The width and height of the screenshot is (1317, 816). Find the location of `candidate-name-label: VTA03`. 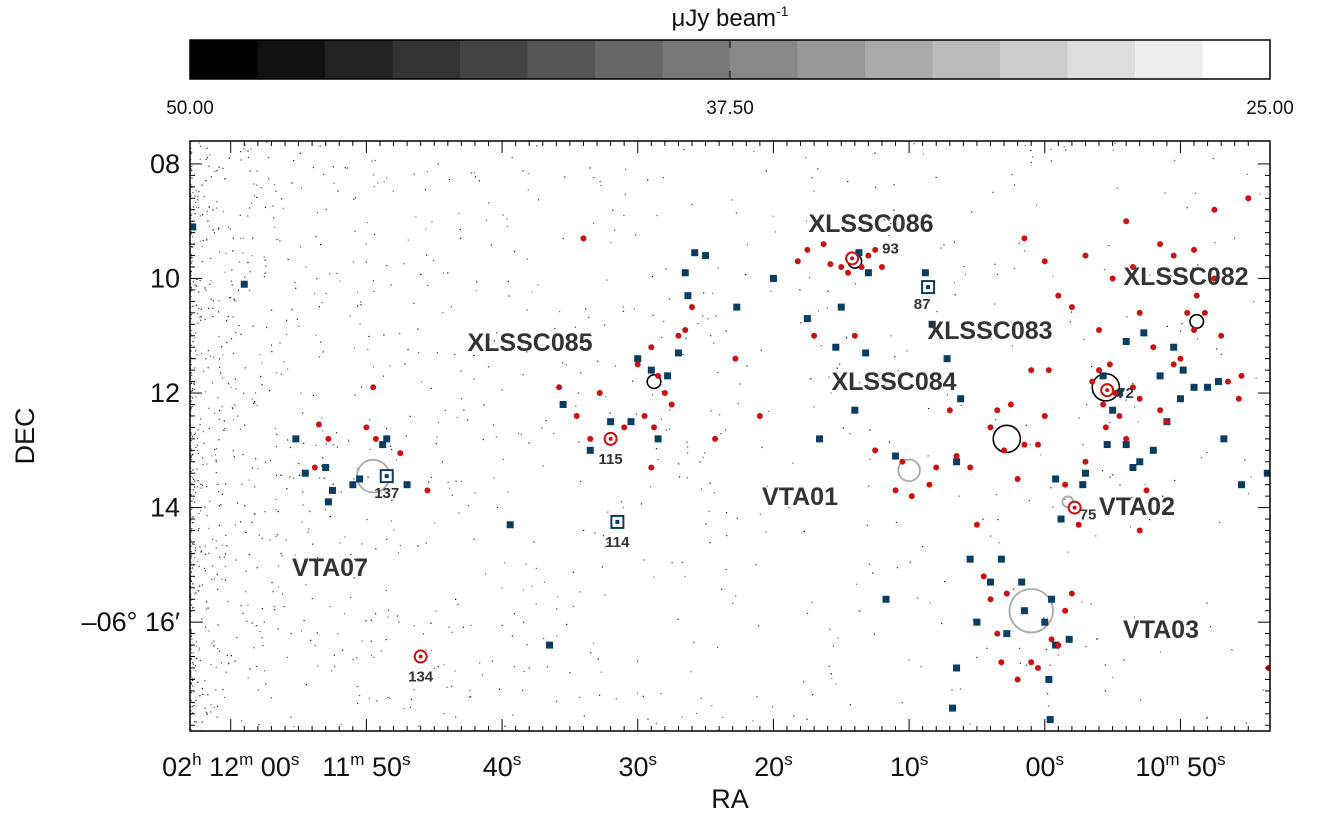

candidate-name-label: VTA03 is located at coordinates (1161, 630).